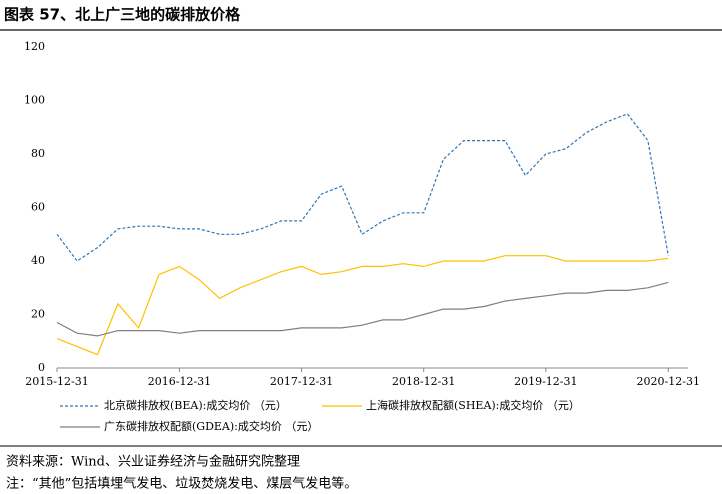 The height and width of the screenshot is (494, 722). What do you see at coordinates (122, 15) in the screenshot?
I see `chart-title: 图表 57、北上广三地的碳排放价格` at bounding box center [122, 15].